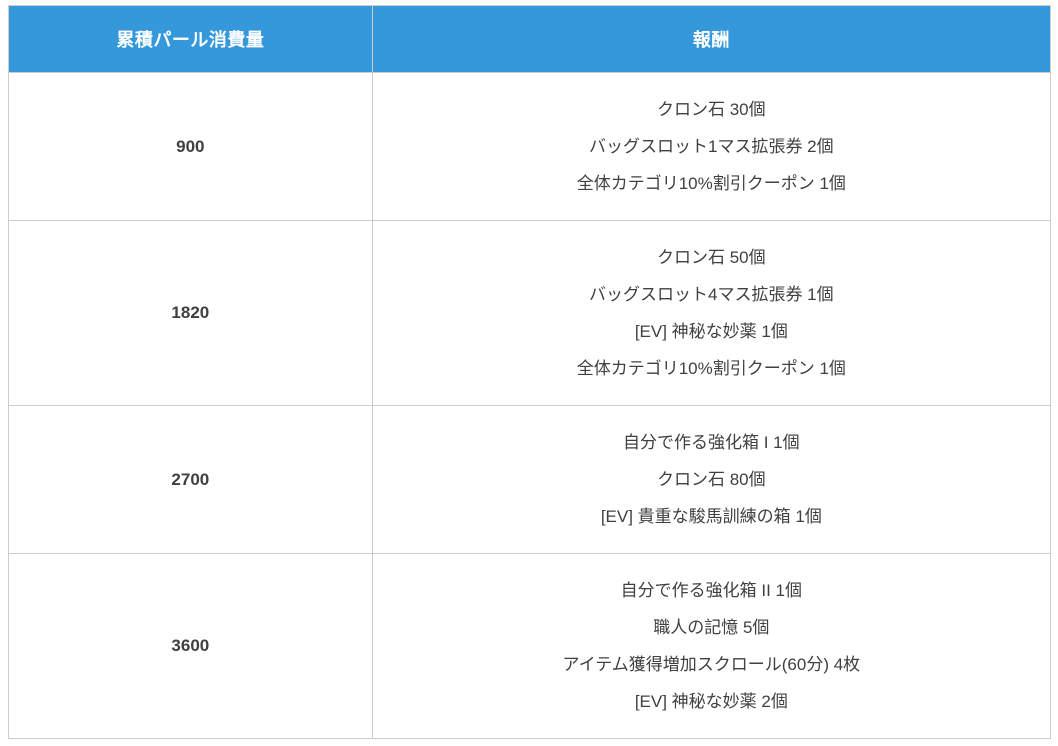 This screenshot has width=1058, height=746. I want to click on table-header: 累積パール消費量 報酬, so click(530, 39).